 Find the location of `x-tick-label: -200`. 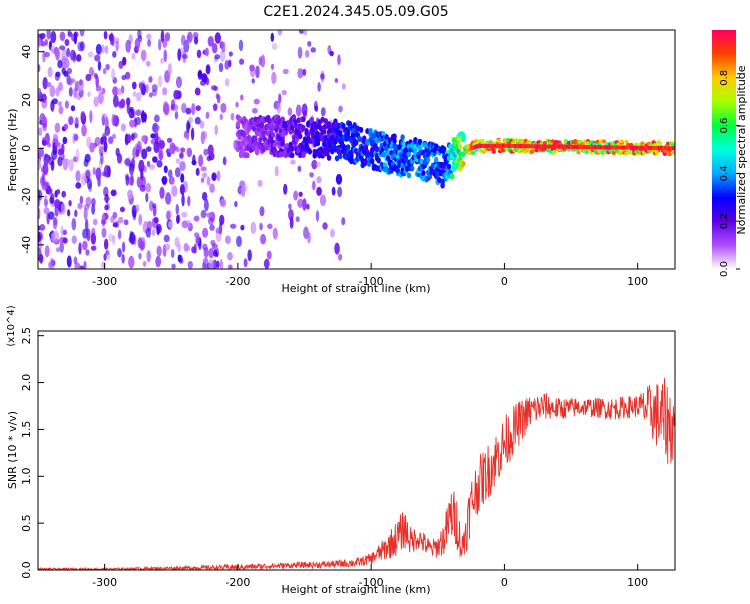

x-tick-label: -200 is located at coordinates (237, 582).